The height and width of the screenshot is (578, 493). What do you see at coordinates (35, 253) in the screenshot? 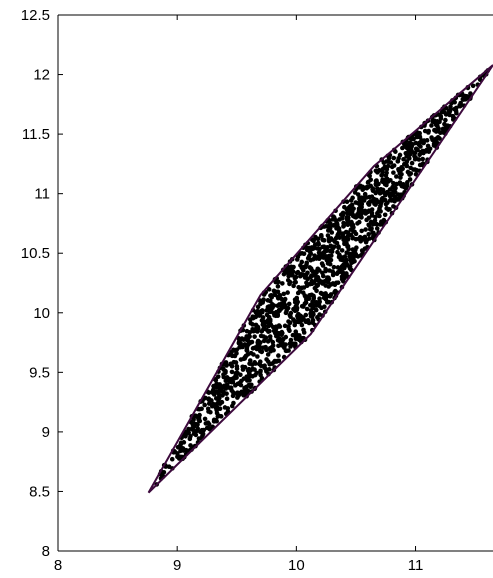
I see `y-tick-label: 10.5` at bounding box center [35, 253].